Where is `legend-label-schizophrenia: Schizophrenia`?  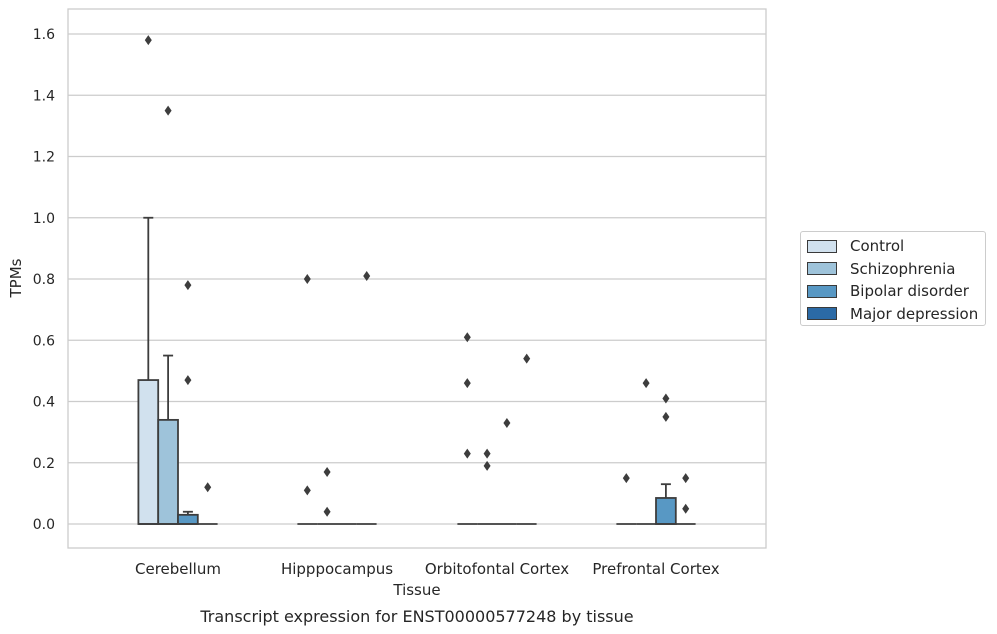
legend-label-schizophrenia: Schizophrenia is located at coordinates (903, 268).